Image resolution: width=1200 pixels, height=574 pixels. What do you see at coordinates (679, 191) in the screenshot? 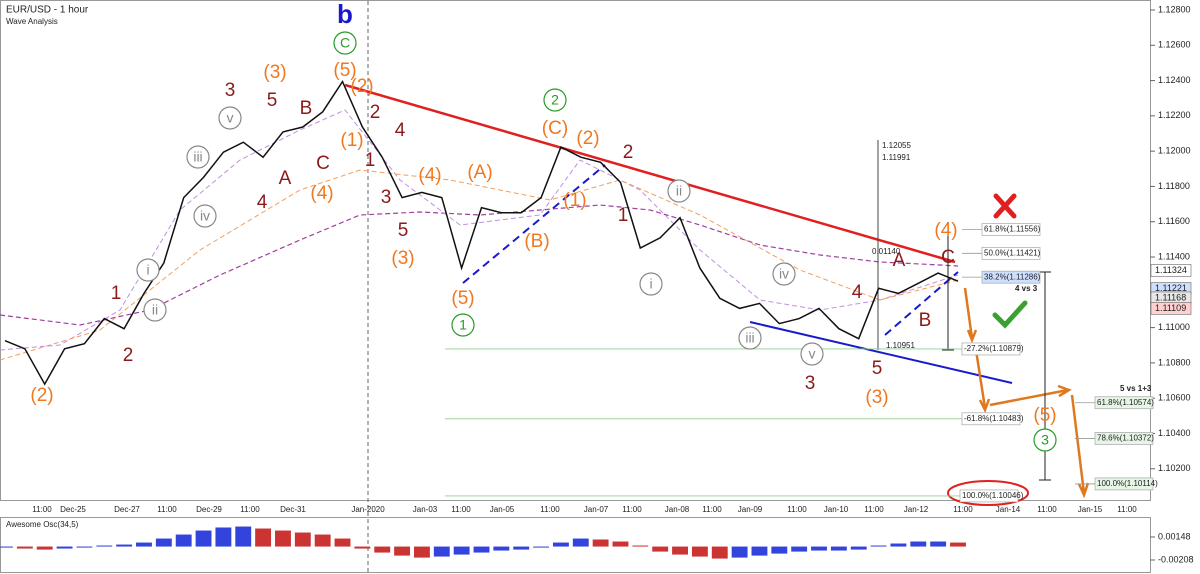
I see `wave-label: ii` at bounding box center [679, 191].